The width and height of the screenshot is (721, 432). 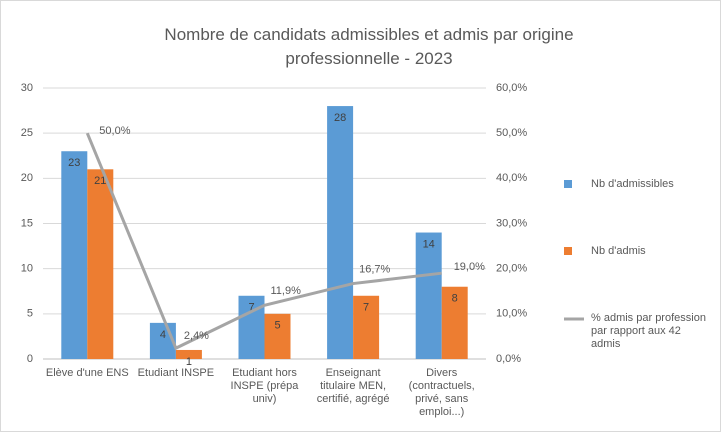 What do you see at coordinates (176, 373) in the screenshot?
I see `x-tick-label: Etudiant INSPE` at bounding box center [176, 373].